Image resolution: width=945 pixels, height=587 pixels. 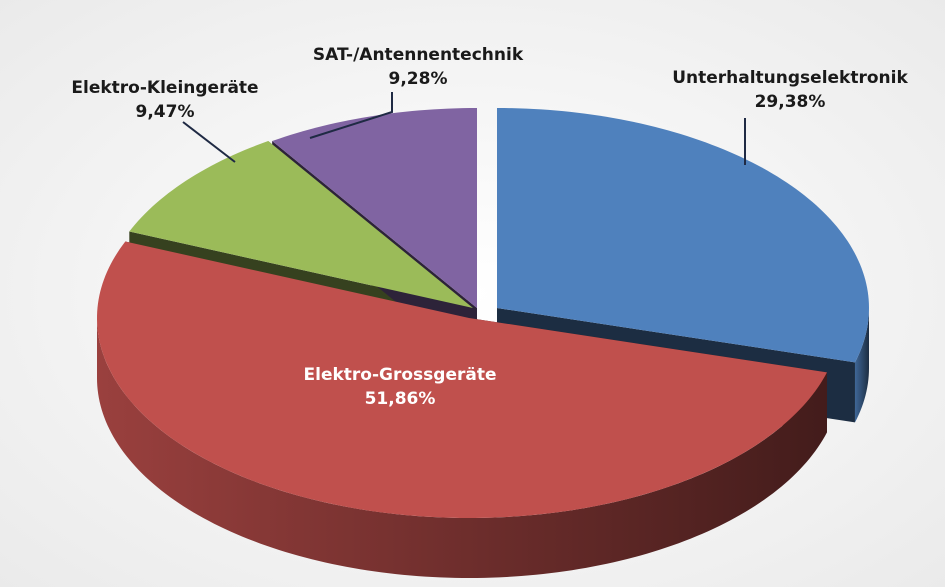 What do you see at coordinates (418, 55) in the screenshot?
I see `slice-label: SAT-/Antennentechnik` at bounding box center [418, 55].